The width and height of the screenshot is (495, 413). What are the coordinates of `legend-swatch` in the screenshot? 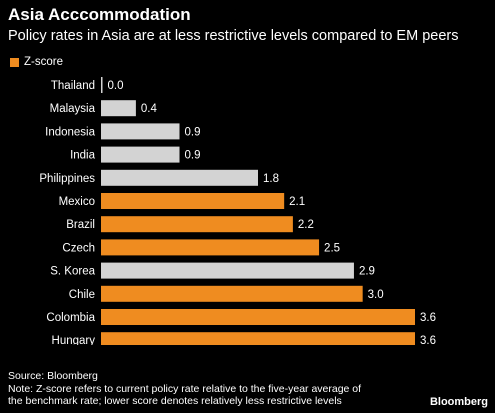 It's located at (14, 62).